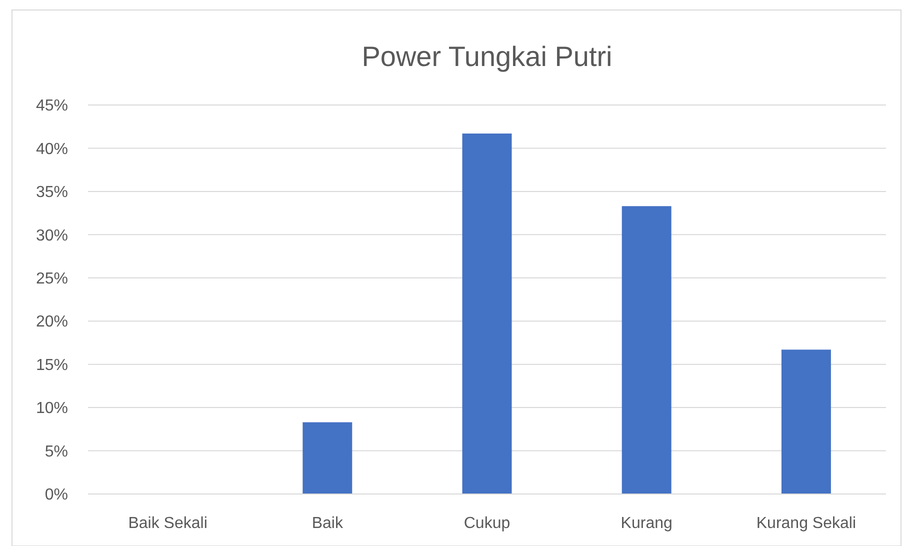 The image size is (903, 546). Describe the element at coordinates (806, 523) in the screenshot. I see `x-tick-label: Kurang Sekali` at that location.